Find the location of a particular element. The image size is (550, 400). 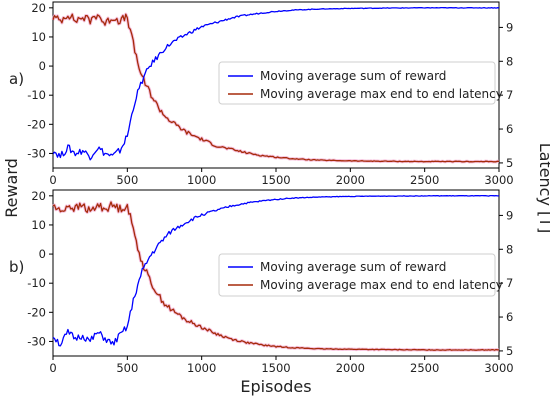

x-axis-title: Episodes is located at coordinates (275, 386).